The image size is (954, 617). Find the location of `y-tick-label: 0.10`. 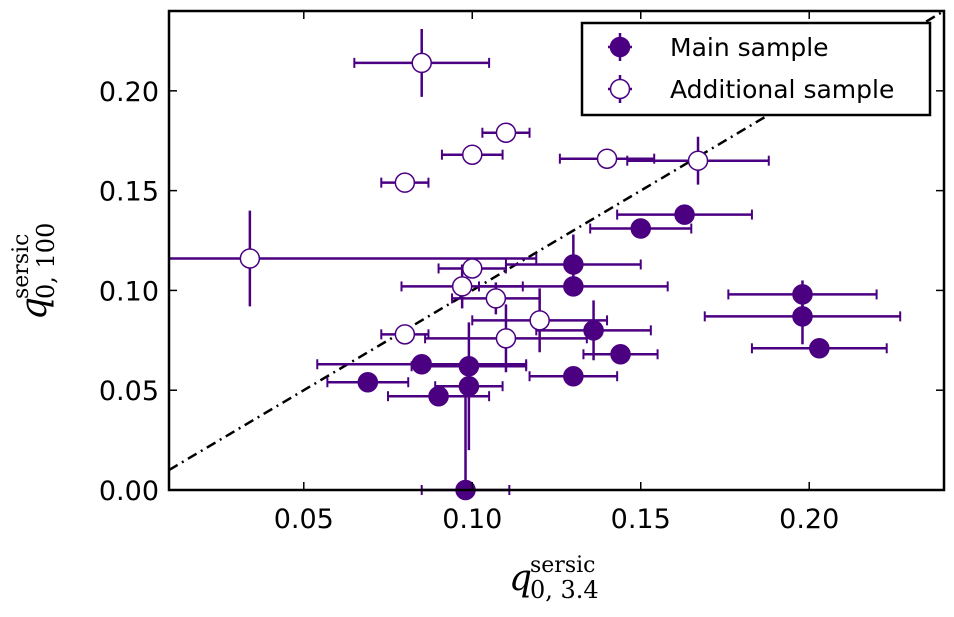

y-tick-label: 0.10 is located at coordinates (129, 291).